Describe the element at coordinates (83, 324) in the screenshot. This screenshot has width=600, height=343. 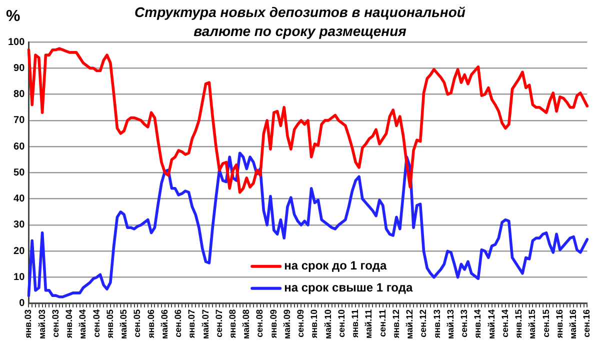
I see `x-tick-label: май.04` at that location.